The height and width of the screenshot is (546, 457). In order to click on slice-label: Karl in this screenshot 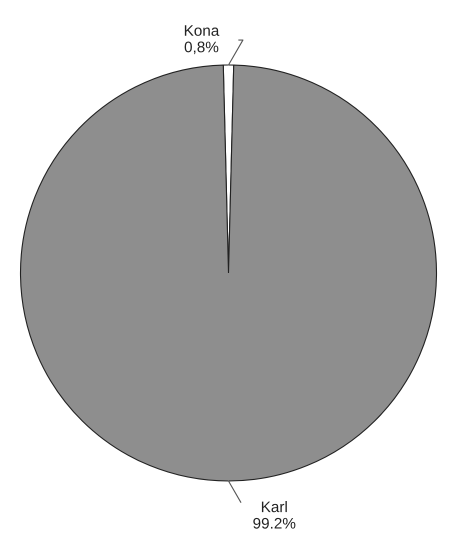, I will do `click(274, 506)`.